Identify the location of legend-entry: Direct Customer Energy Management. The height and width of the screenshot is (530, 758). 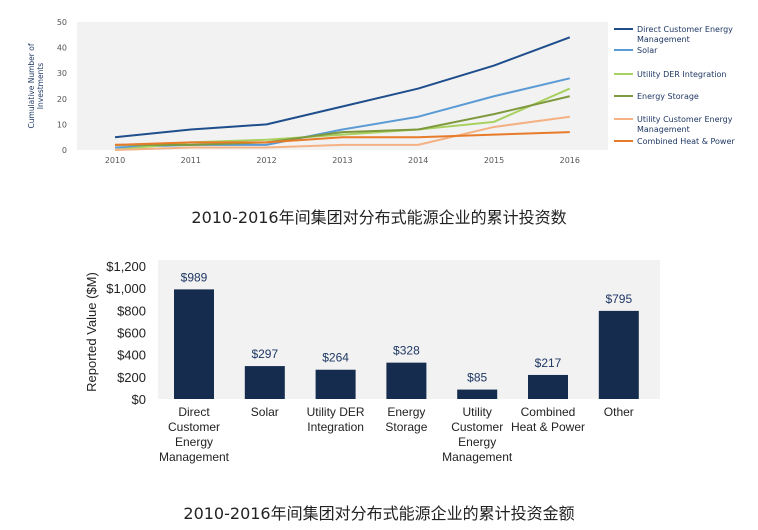
(685, 34).